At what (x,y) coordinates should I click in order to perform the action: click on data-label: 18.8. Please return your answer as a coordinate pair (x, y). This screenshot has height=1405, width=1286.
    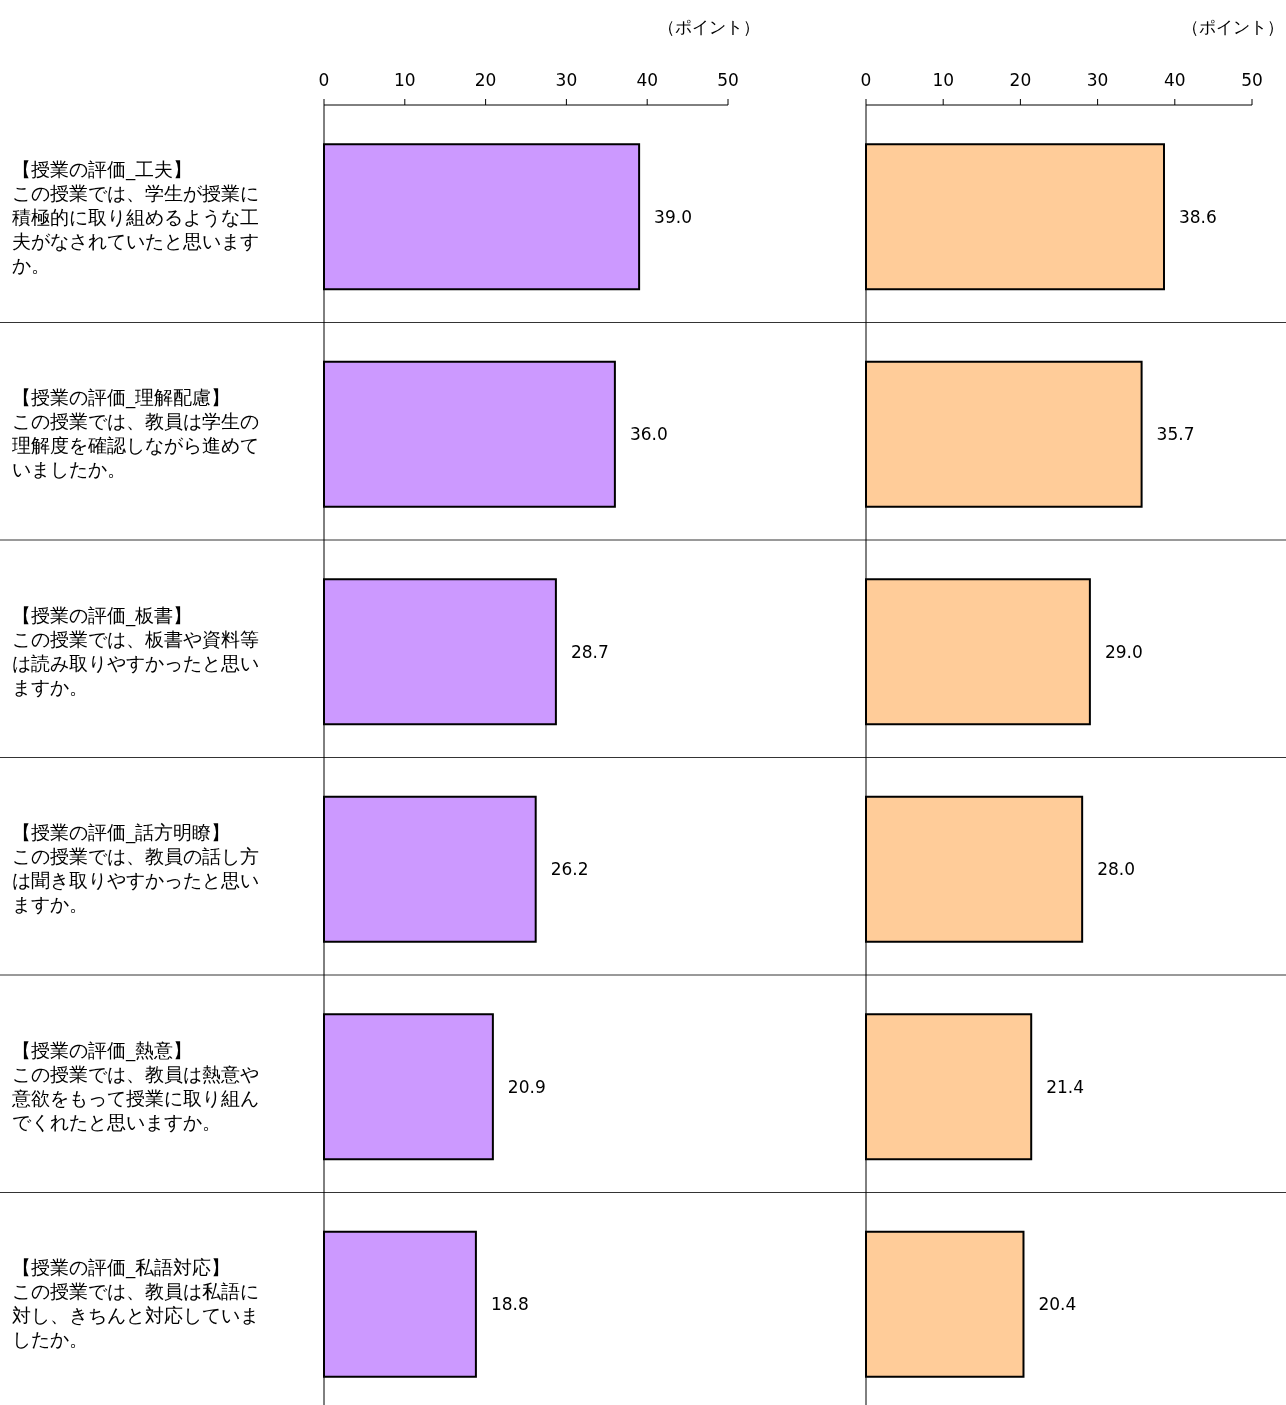
    Looking at the image, I should click on (509, 1304).